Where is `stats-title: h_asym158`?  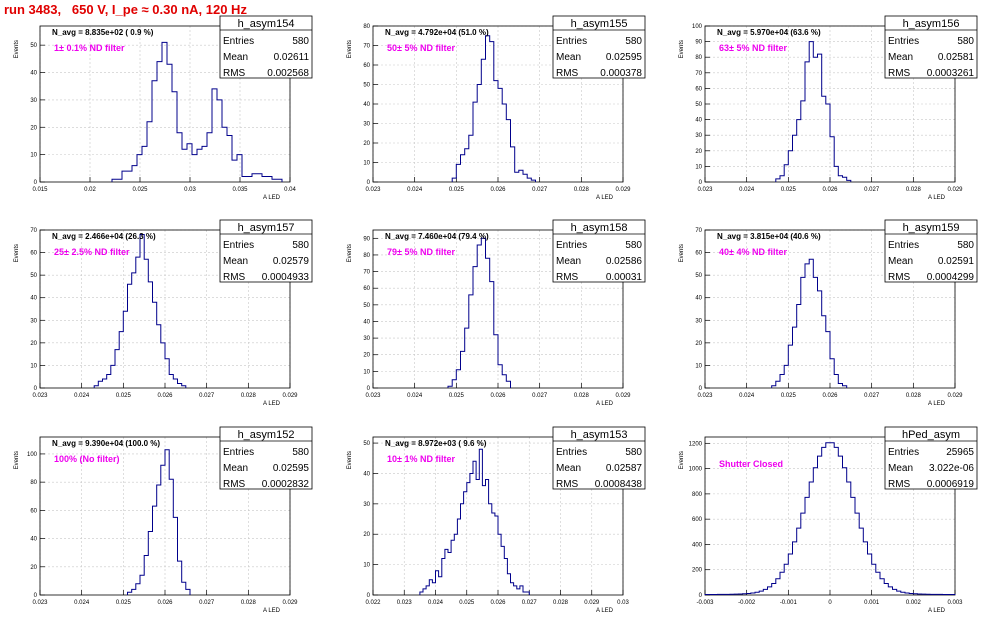
stats-title: h_asym158 is located at coordinates (599, 228).